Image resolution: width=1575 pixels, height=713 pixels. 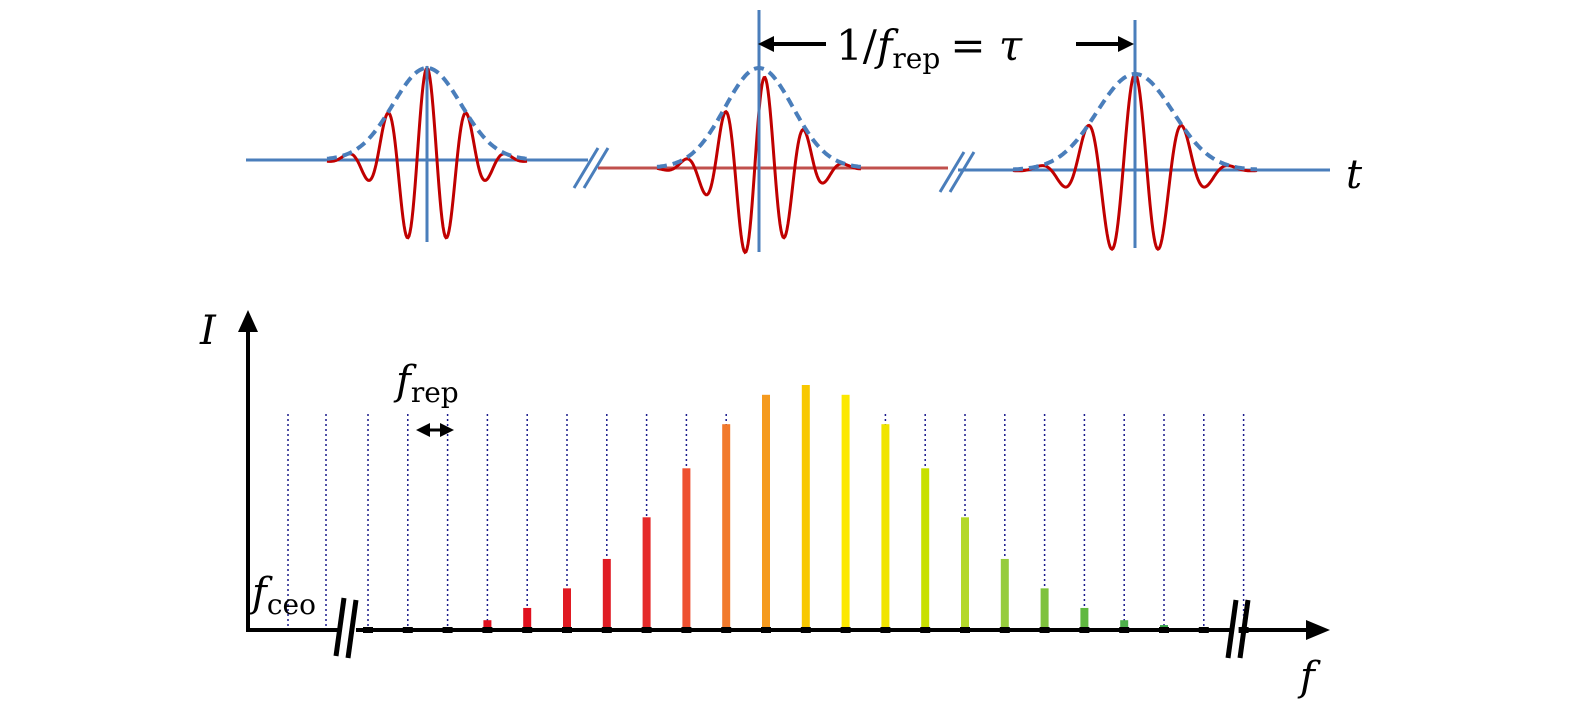 I want to click on offset-label: fceo, so click(x=282, y=595).